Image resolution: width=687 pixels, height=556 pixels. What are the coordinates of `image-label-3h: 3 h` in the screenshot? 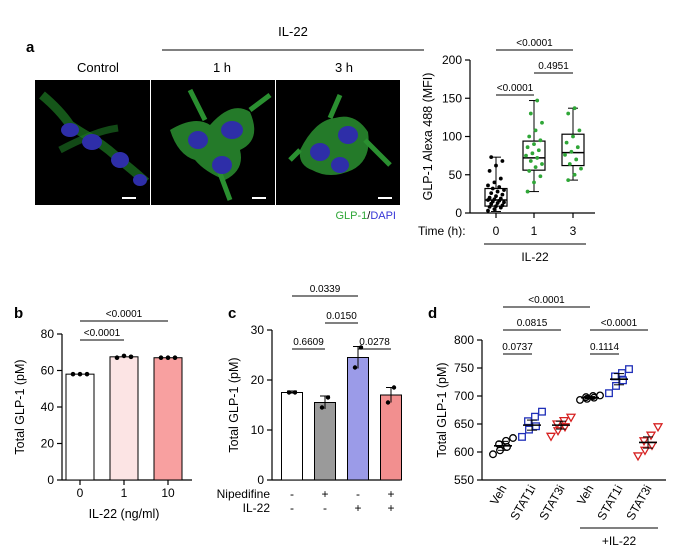 It's located at (344, 67).